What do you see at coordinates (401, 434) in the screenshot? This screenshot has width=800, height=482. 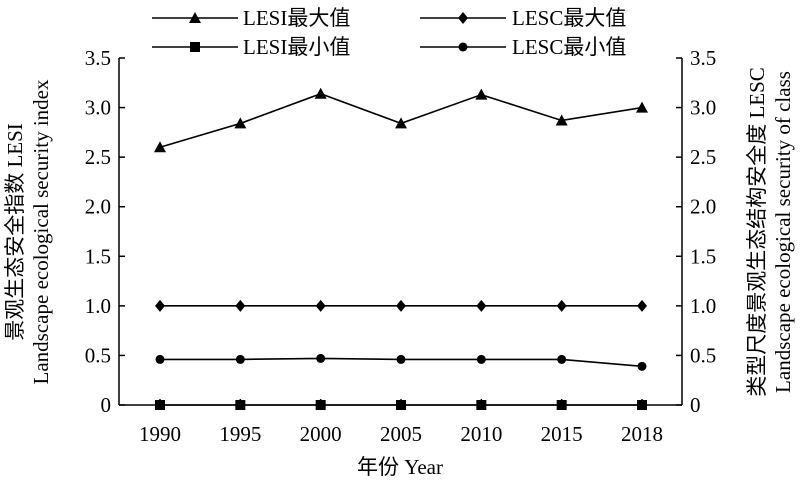 I see `x-tick-label: 2005` at bounding box center [401, 434].